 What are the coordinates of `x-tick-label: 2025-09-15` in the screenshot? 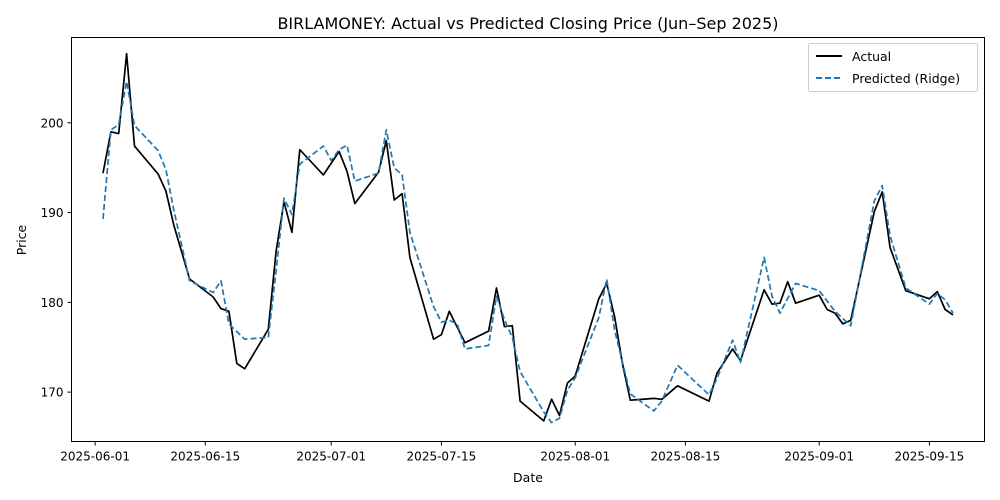 It's located at (930, 457).